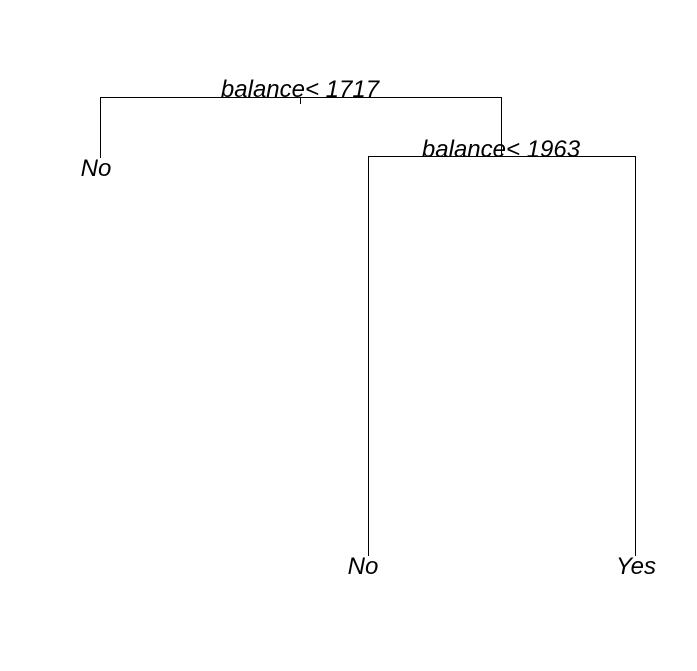 The image size is (697, 671). Describe the element at coordinates (96, 168) in the screenshot. I see `leaf-label-root-left: No` at that location.